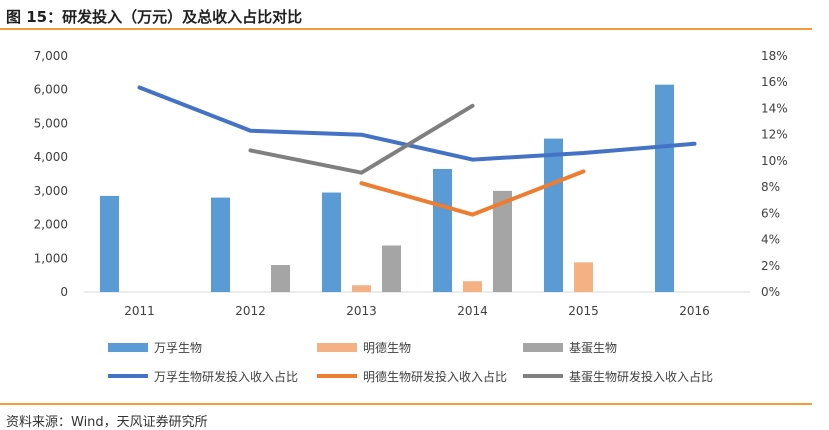 The width and height of the screenshot is (829, 430). What do you see at coordinates (774, 56) in the screenshot?
I see `y2-tick-label: 18%` at bounding box center [774, 56].